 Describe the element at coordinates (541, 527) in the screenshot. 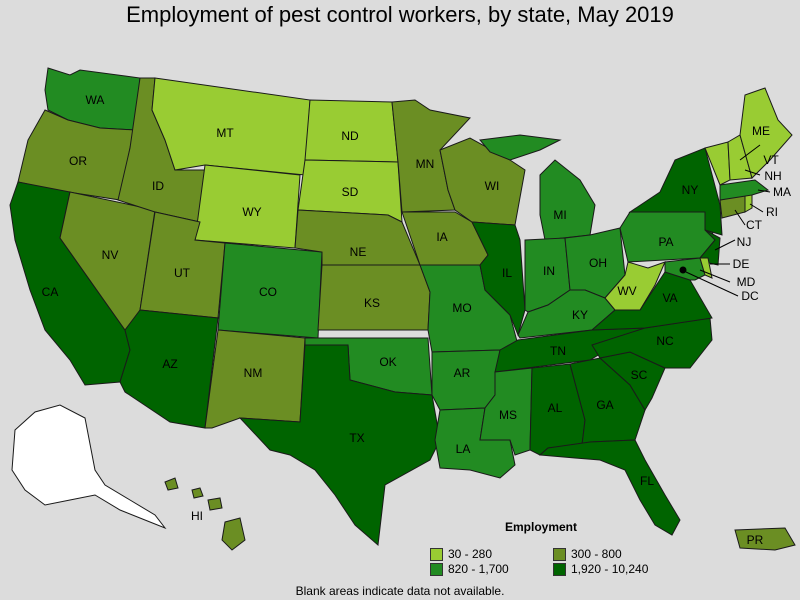

I see `legend-title: Employment` at that location.